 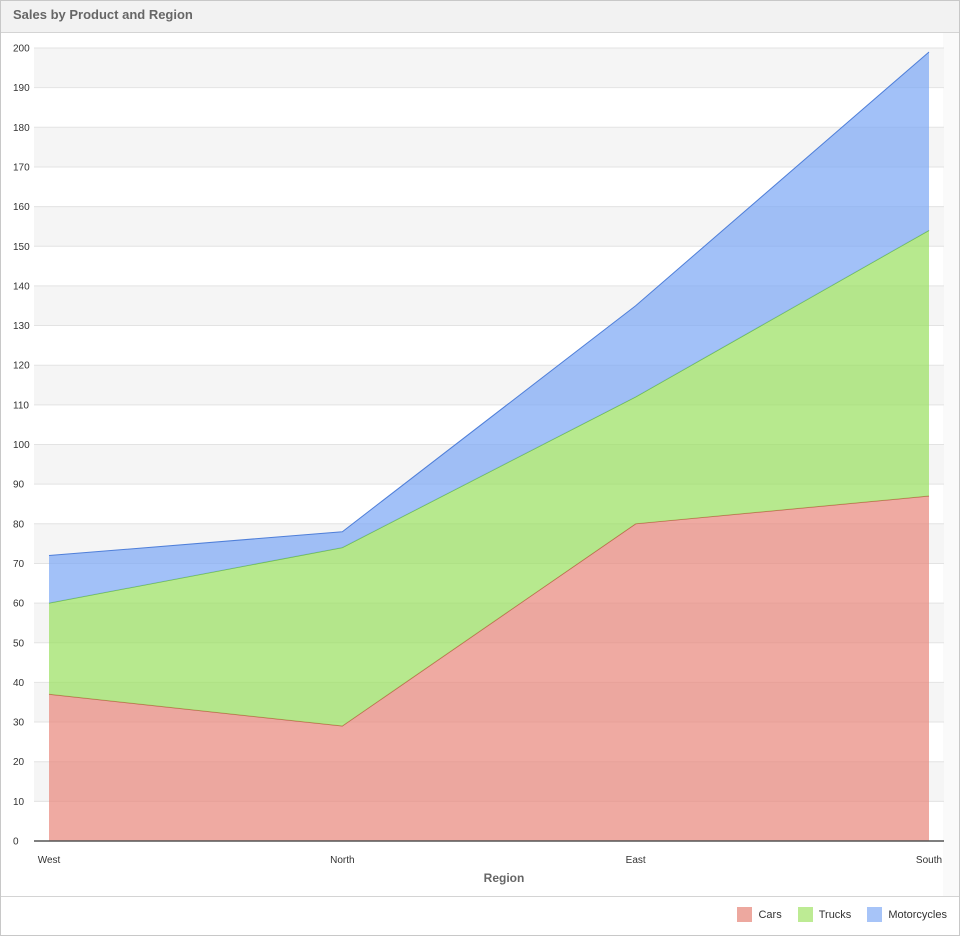 What do you see at coordinates (21, 167) in the screenshot?
I see `y-tick-label: 170` at bounding box center [21, 167].